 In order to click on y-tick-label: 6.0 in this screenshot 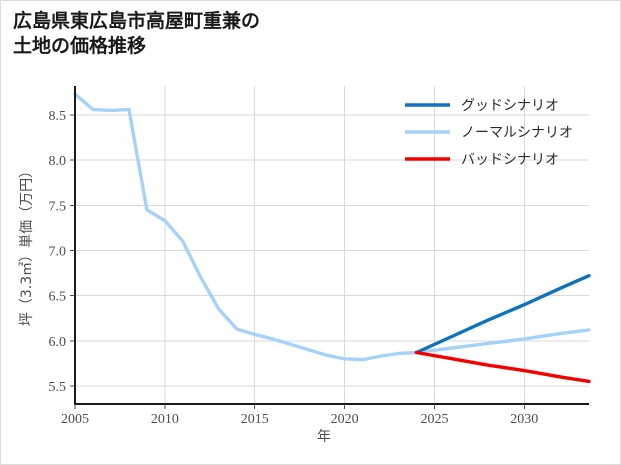, I will do `click(58, 342)`.